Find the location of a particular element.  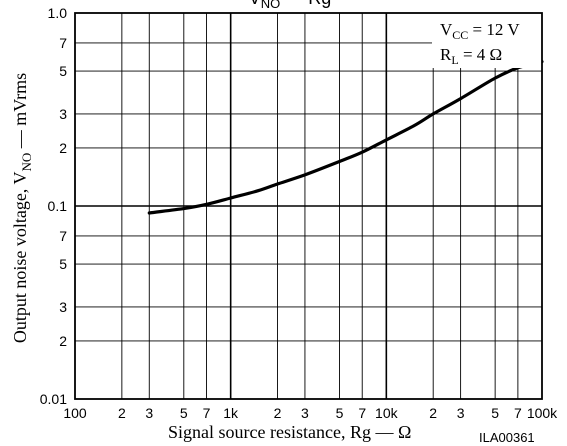

annotation-background is located at coordinates (487, 40).